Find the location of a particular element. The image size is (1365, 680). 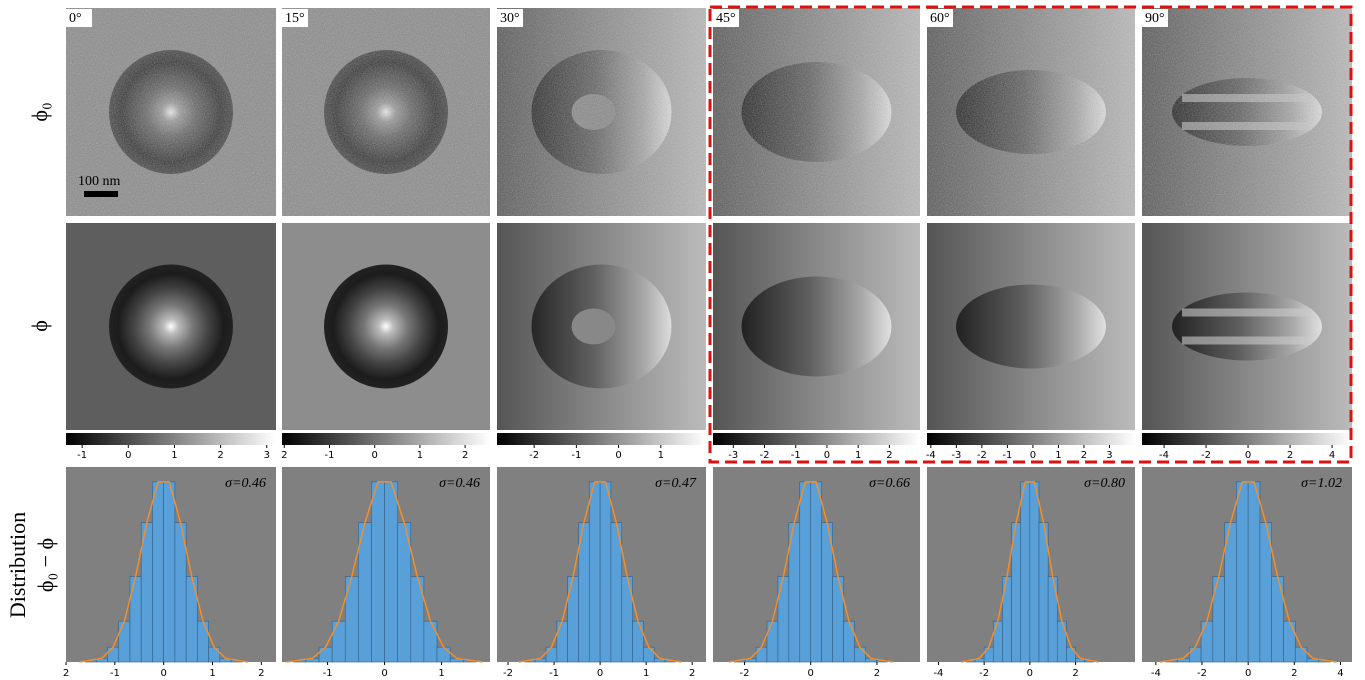

column-title: 15° is located at coordinates (295, 18).